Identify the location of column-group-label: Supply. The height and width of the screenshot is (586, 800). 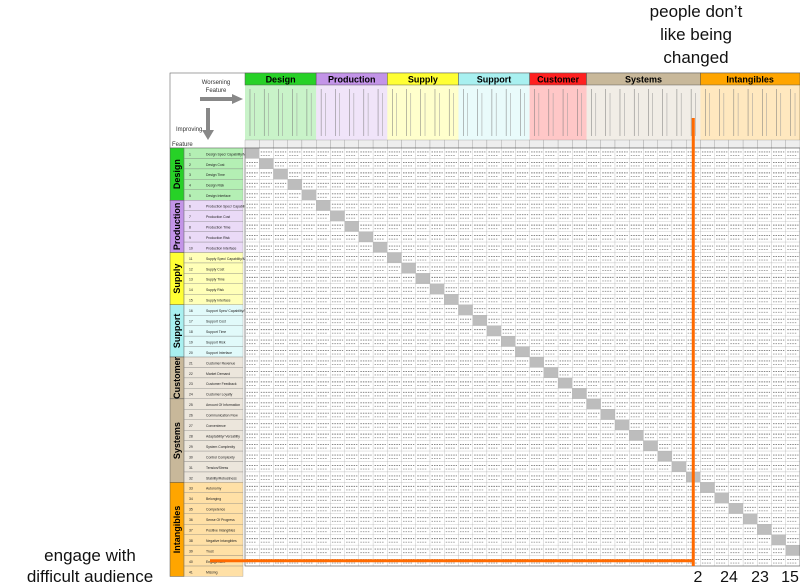
(423, 80).